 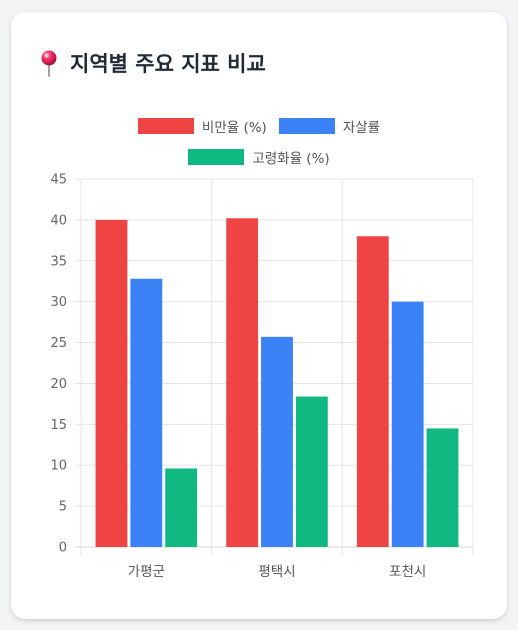 What do you see at coordinates (49, 63) in the screenshot?
I see `pin-icon` at bounding box center [49, 63].